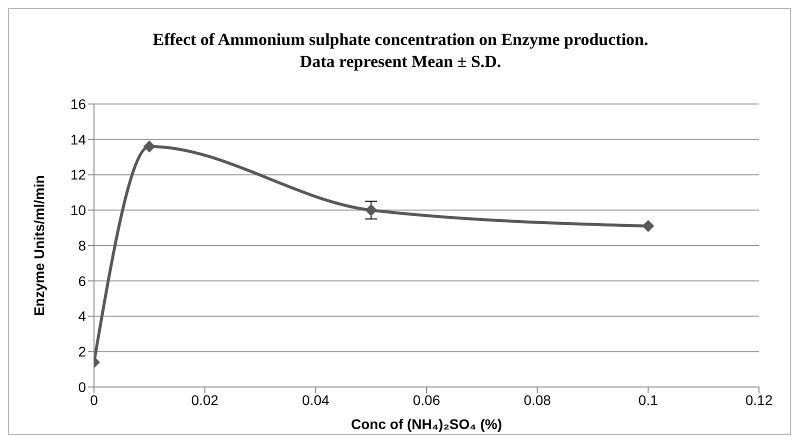 The width and height of the screenshot is (799, 443). I want to click on y-tick-label: 8, so click(82, 245).